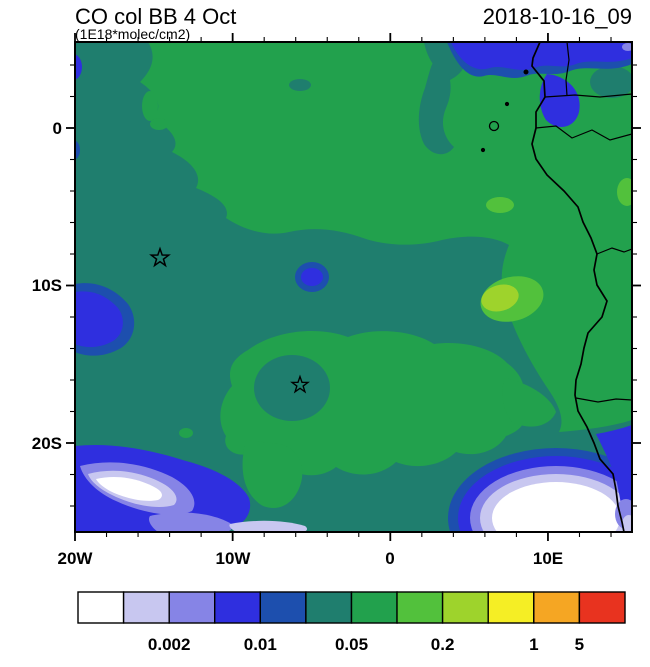 This screenshot has height=667, width=650. I want to click on field-teal-speck, so click(300, 85).